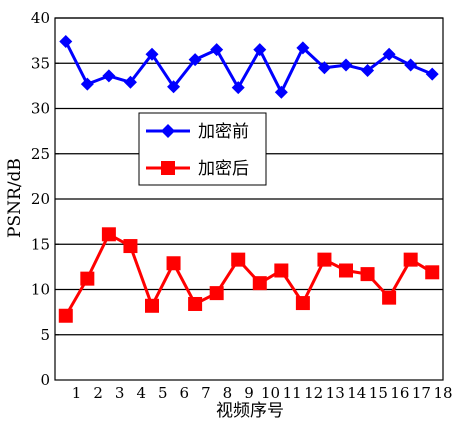 Image resolution: width=453 pixels, height=423 pixels. I want to click on x-axis-label: 视频序号, so click(250, 411).